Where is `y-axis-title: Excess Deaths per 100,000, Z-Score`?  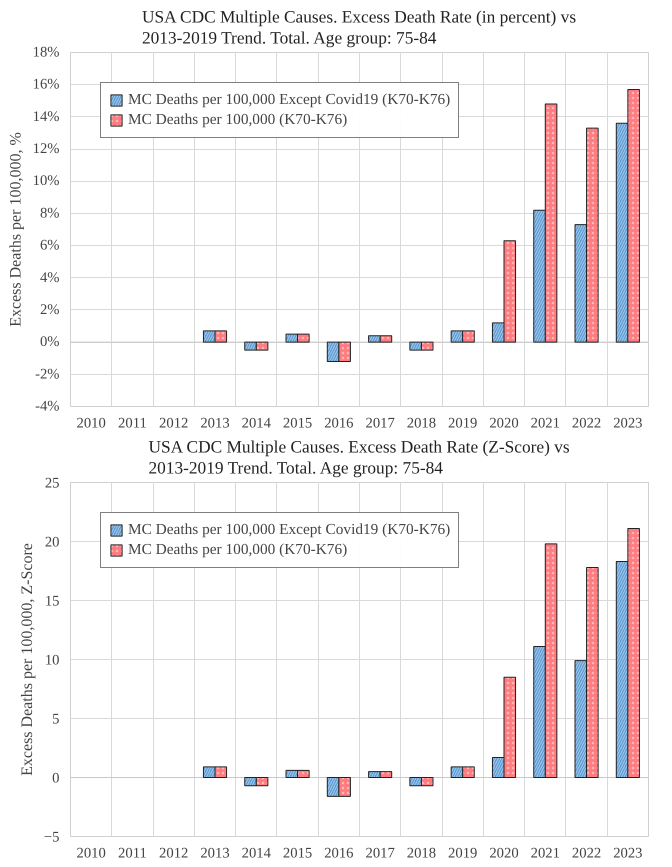 y-axis-title: Excess Deaths per 100,000, Z-Score is located at coordinates (27, 659).